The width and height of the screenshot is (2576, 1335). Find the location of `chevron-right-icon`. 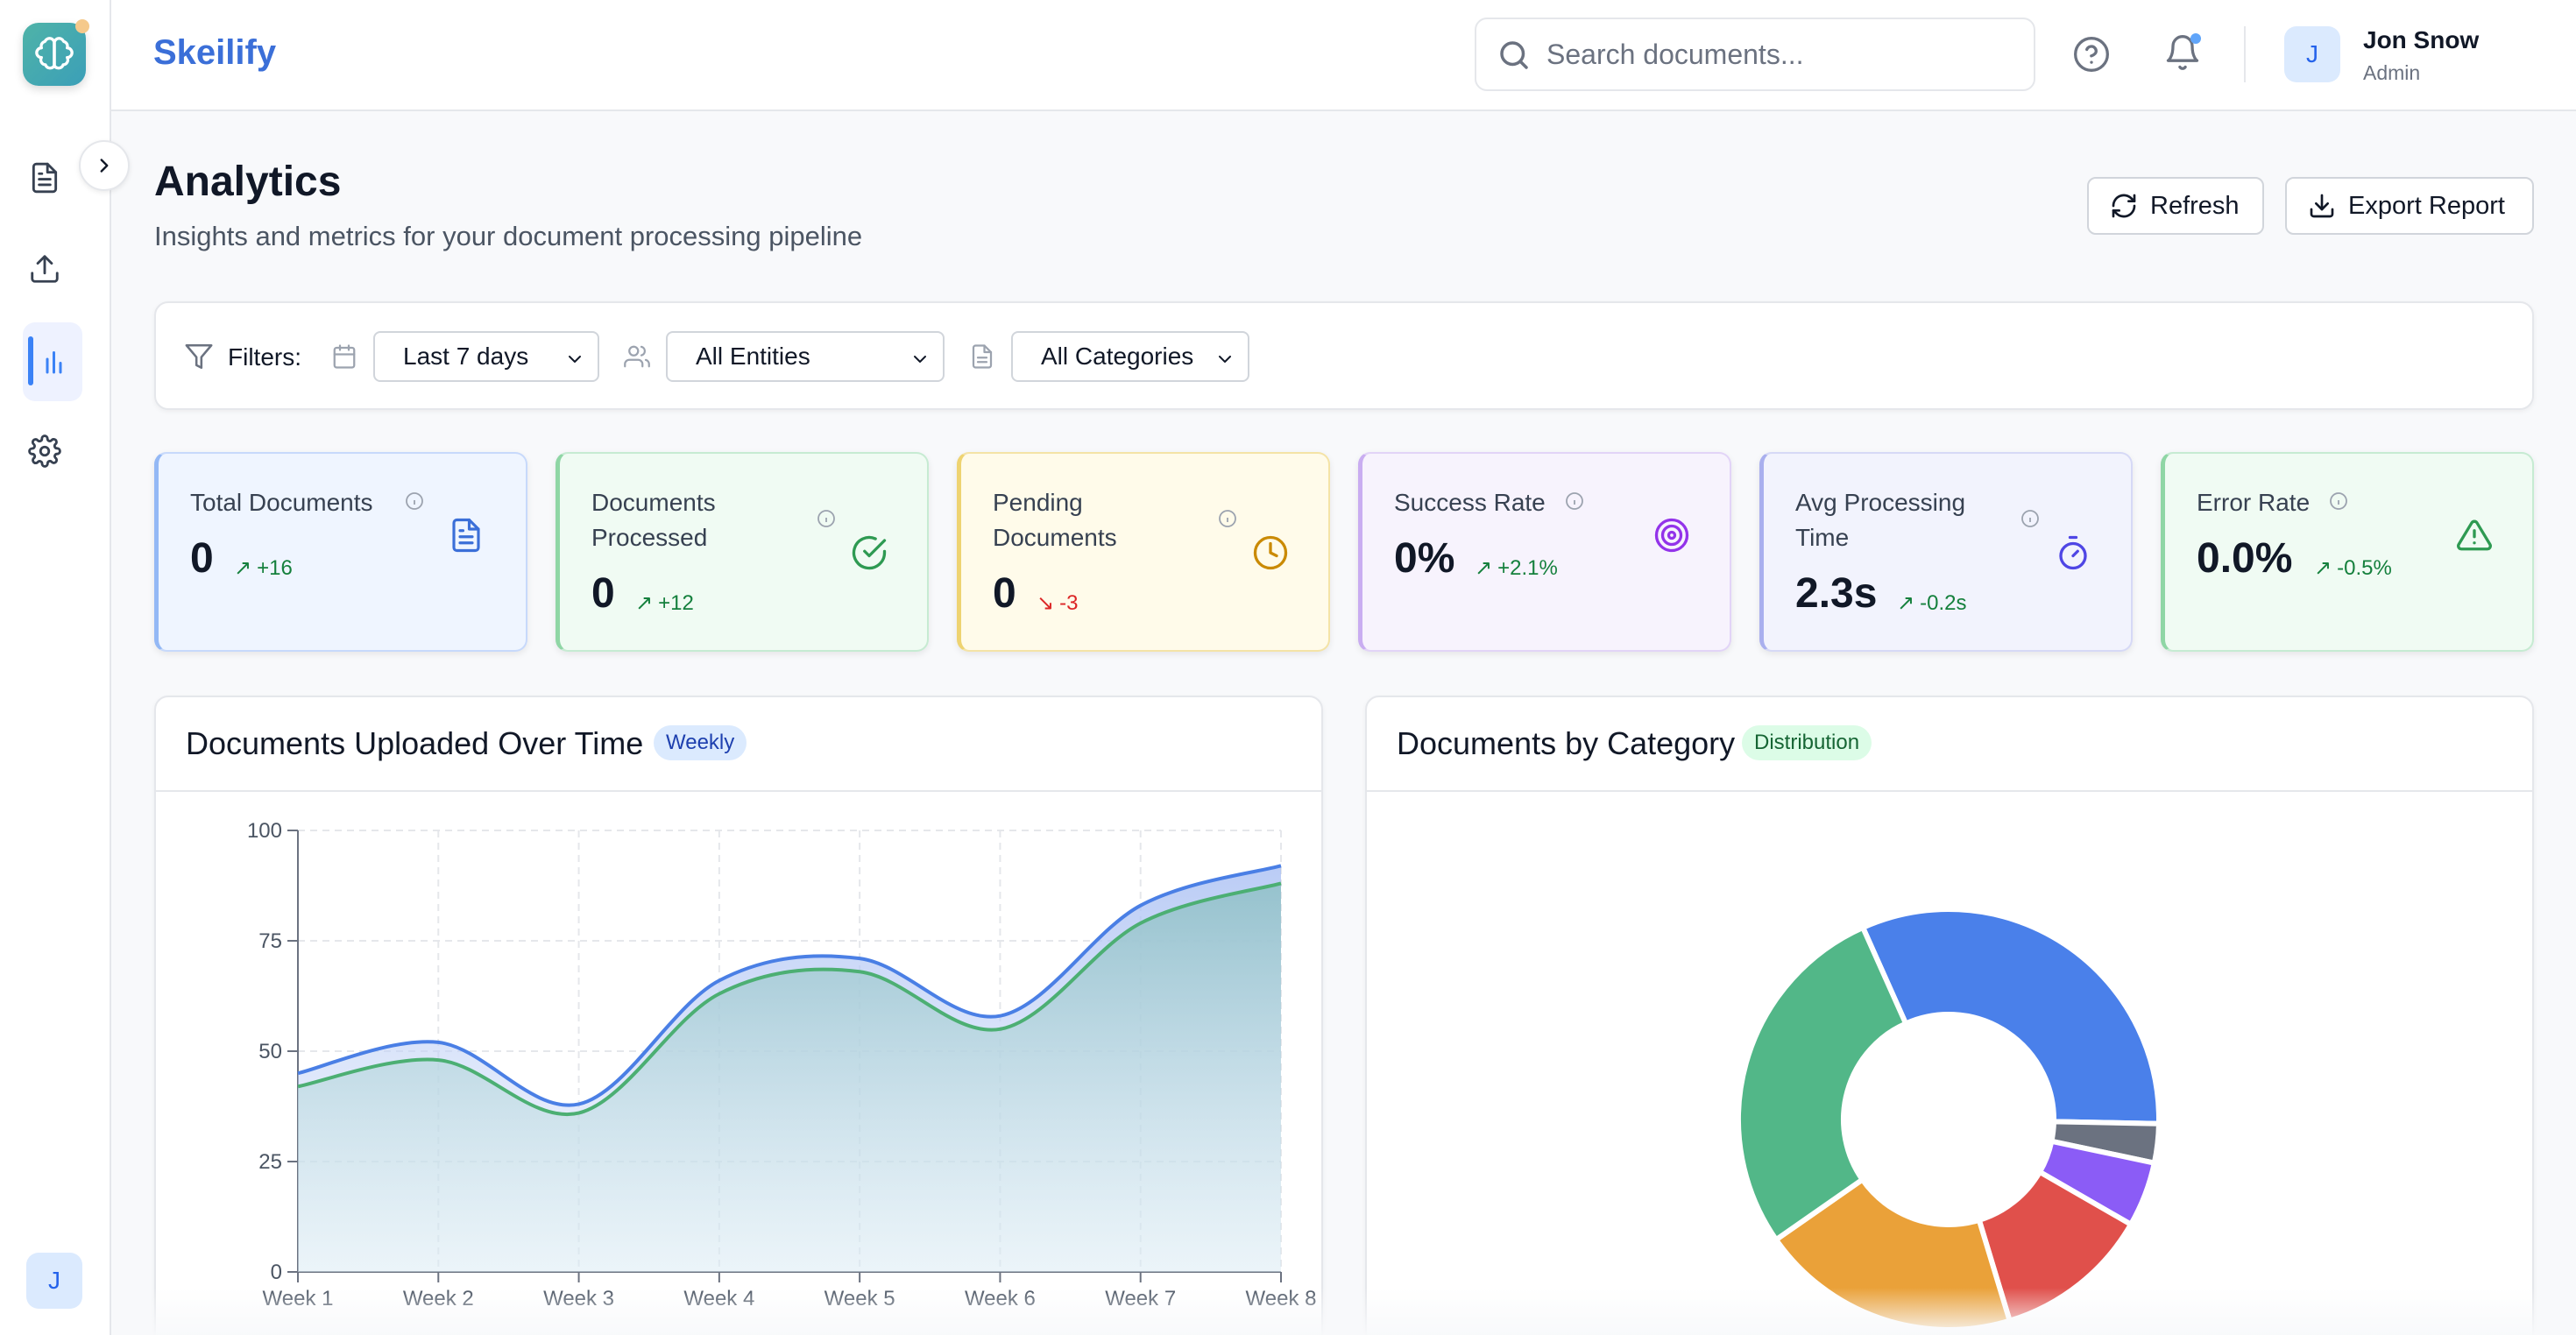

chevron-right-icon is located at coordinates (104, 166).